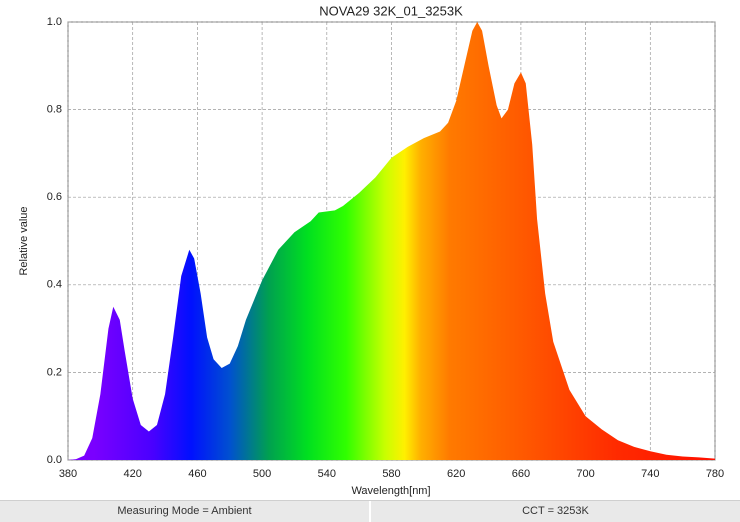  What do you see at coordinates (554, 511) in the screenshot?
I see `cct: CCT = 3253K` at bounding box center [554, 511].